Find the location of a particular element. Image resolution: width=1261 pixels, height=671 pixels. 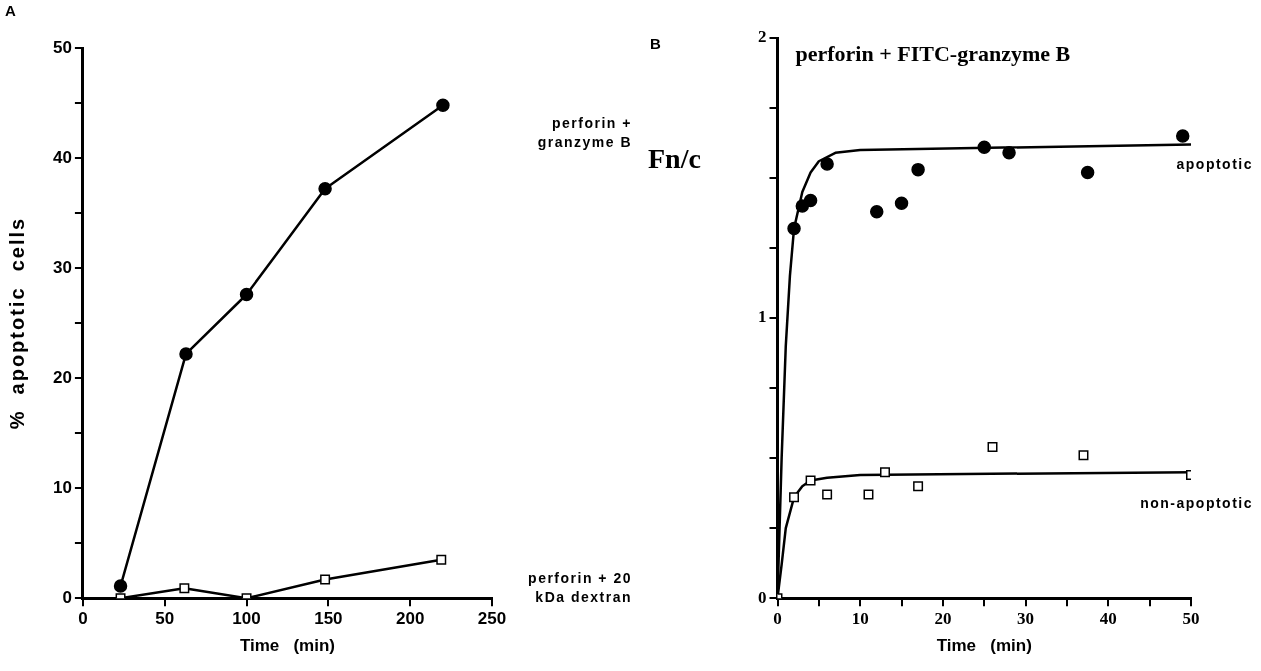

y-axis-title: Fn/c is located at coordinates (674, 159).